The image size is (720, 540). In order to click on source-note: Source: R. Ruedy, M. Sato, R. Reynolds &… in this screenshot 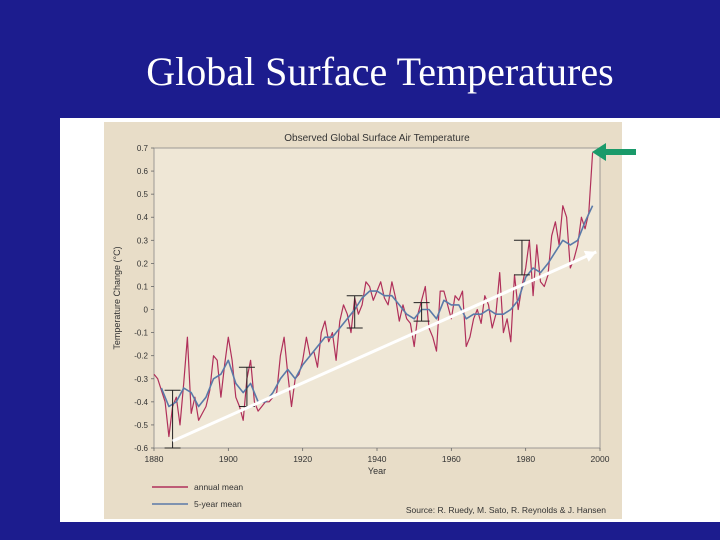, I will do `click(506, 510)`.